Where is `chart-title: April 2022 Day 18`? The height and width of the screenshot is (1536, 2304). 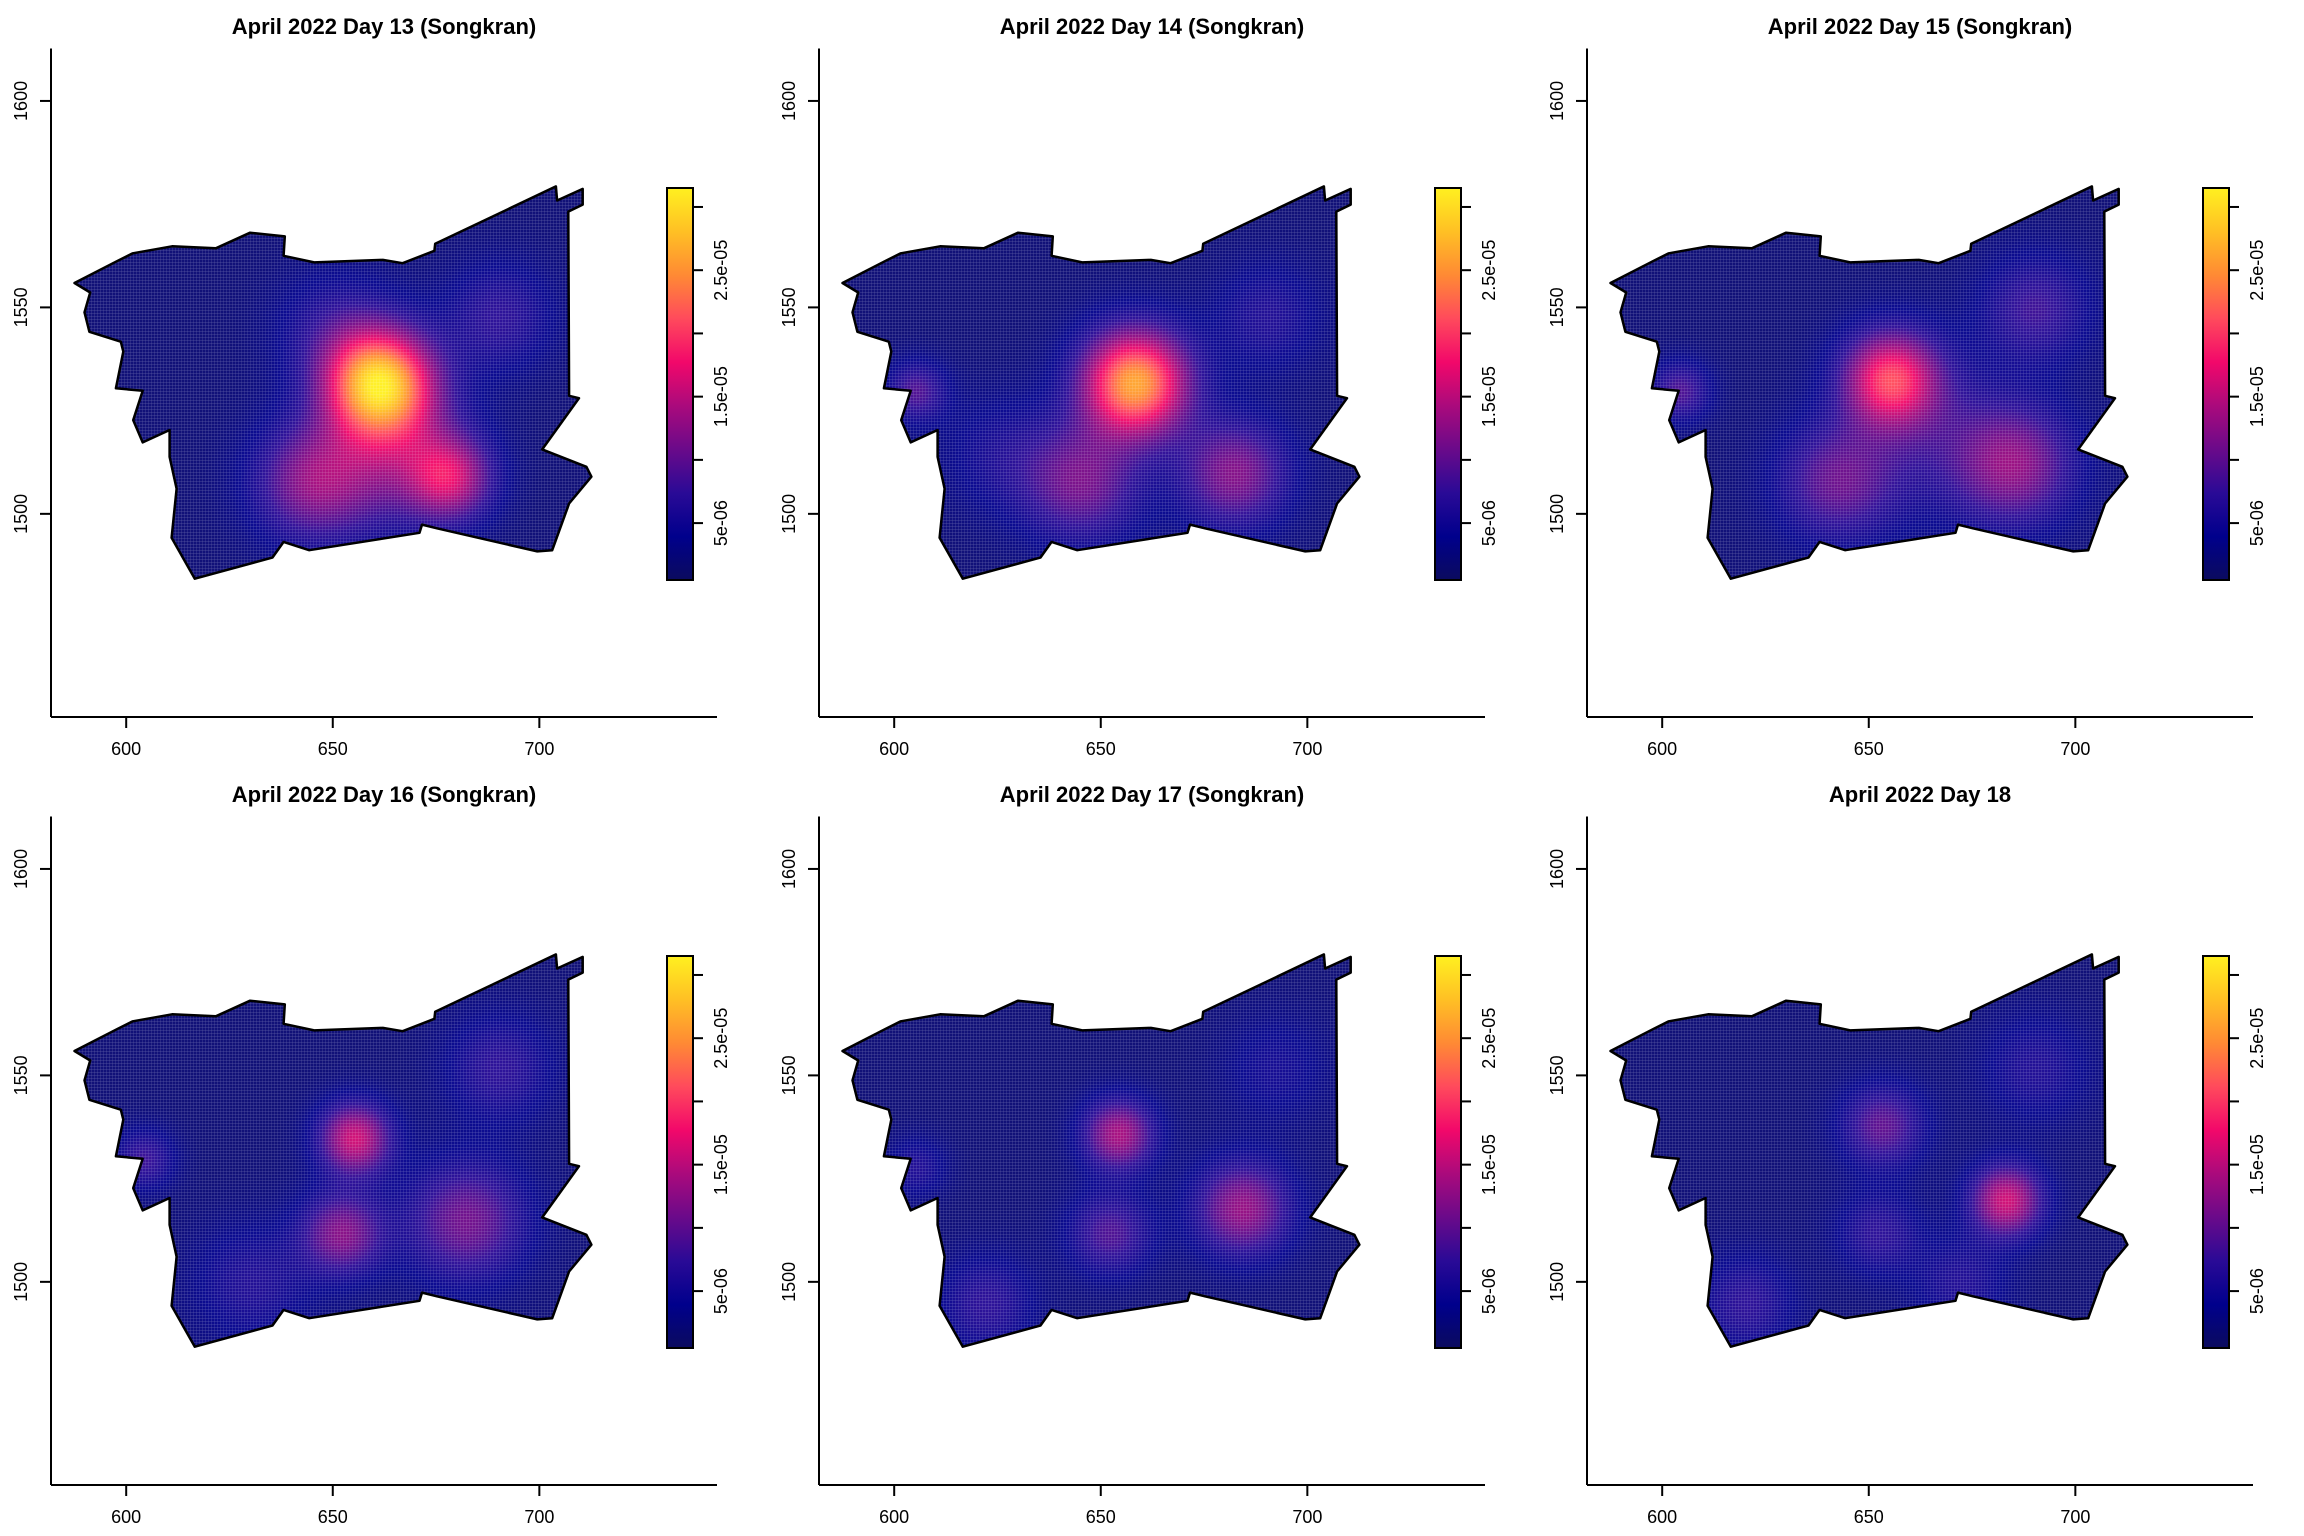 chart-title: April 2022 Day 18 is located at coordinates (1920, 794).